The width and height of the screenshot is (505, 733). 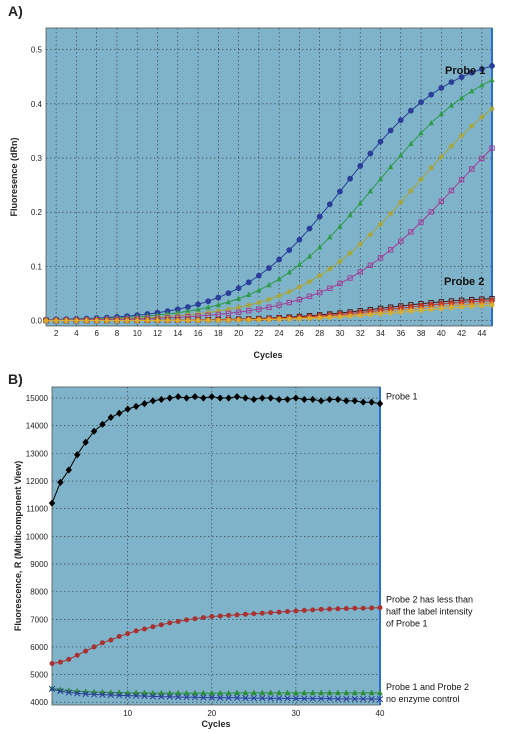 I want to click on panel-b-annotation-line: of Probe 1, so click(x=407, y=624).